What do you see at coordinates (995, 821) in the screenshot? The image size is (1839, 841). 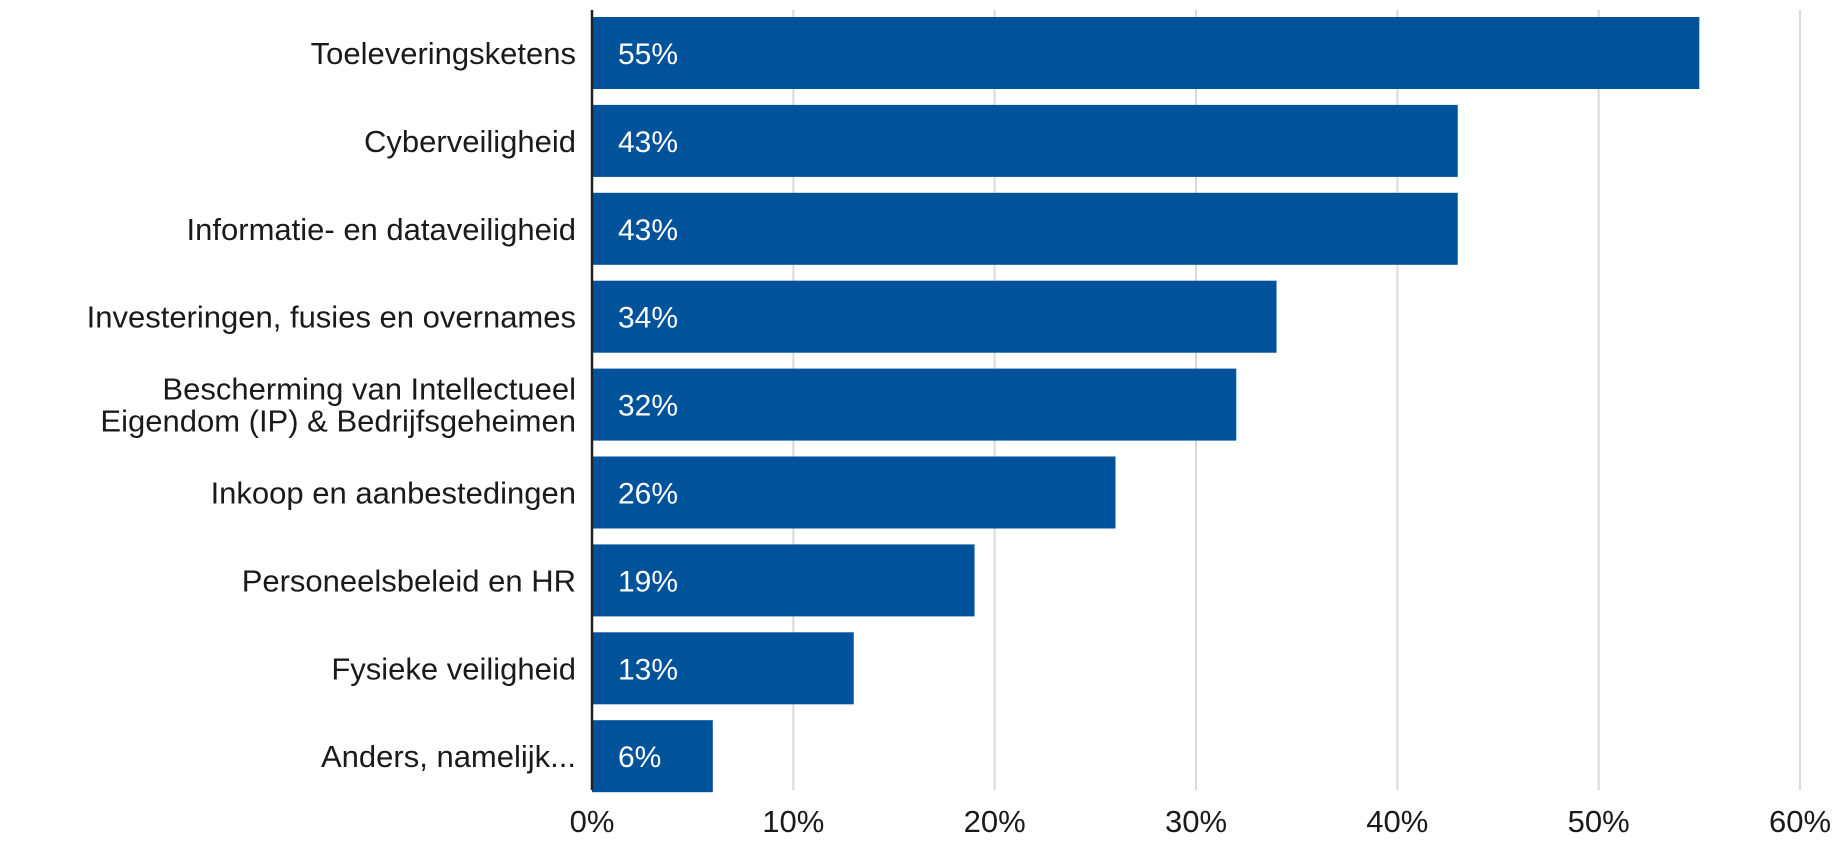 I see `x-tick-label: 20%` at bounding box center [995, 821].